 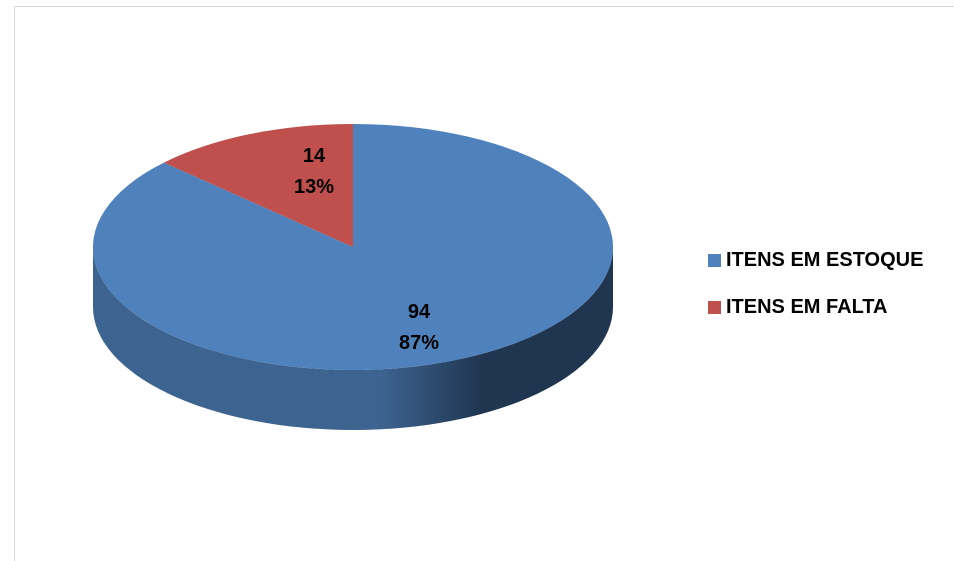 I want to click on legend-swatch-estoque, so click(x=714, y=260).